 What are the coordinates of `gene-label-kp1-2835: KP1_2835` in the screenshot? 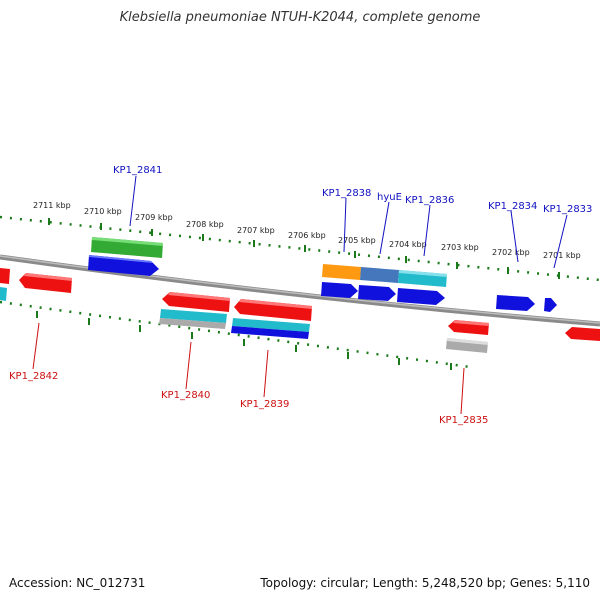 It's located at (463, 420).